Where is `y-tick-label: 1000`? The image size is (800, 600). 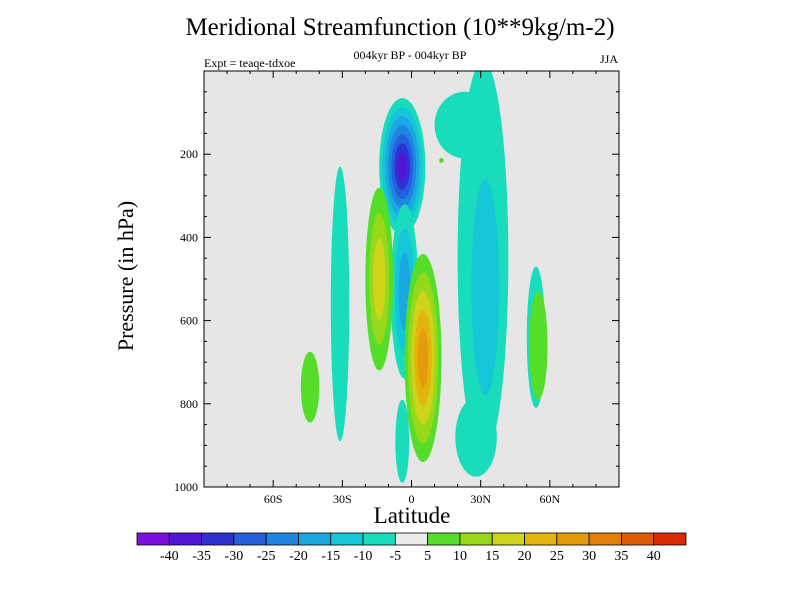 y-tick-label: 1000 is located at coordinates (186, 487).